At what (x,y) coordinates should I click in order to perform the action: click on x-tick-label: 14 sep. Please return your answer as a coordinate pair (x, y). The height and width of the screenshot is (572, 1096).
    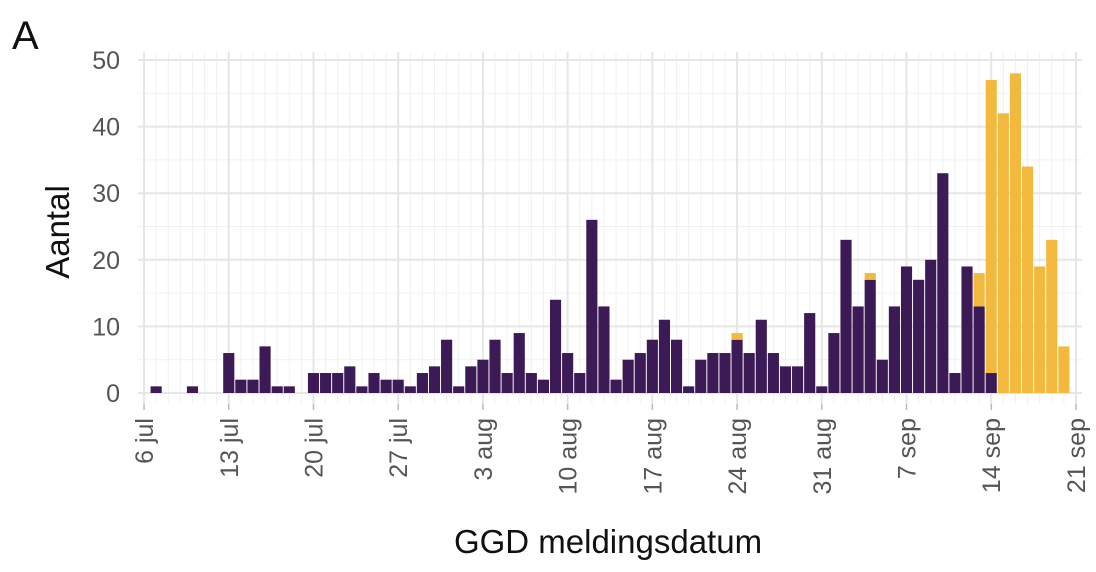
    Looking at the image, I should click on (992, 455).